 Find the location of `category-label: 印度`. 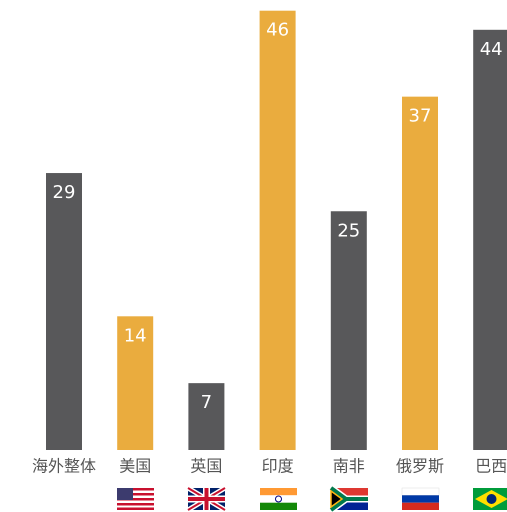

category-label: 印度 is located at coordinates (278, 466).